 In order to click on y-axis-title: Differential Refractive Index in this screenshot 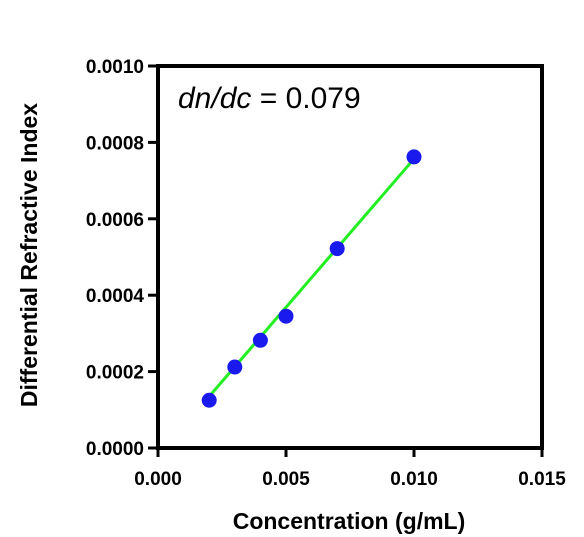, I will do `click(29, 255)`.